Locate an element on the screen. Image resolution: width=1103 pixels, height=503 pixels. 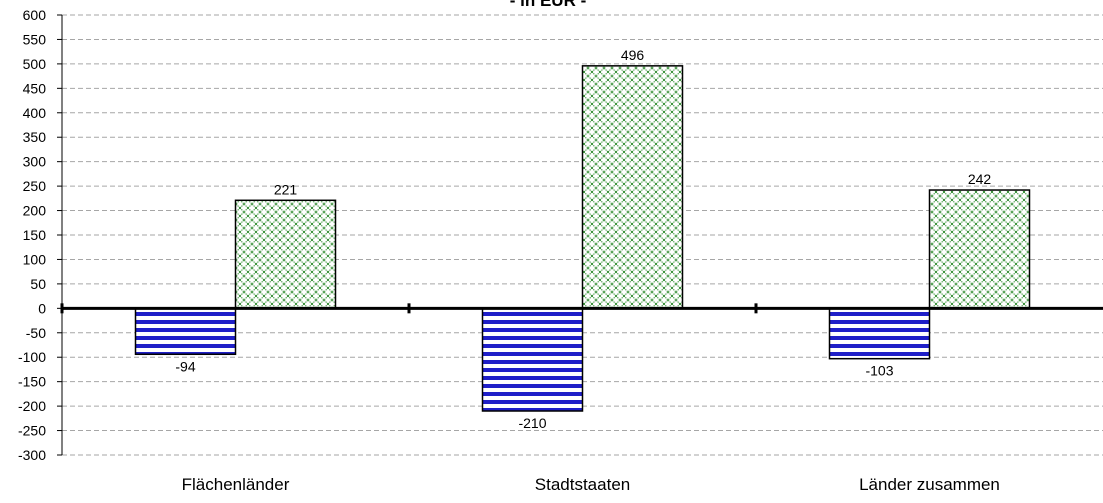
y-tick-label: 500 is located at coordinates (35, 64).